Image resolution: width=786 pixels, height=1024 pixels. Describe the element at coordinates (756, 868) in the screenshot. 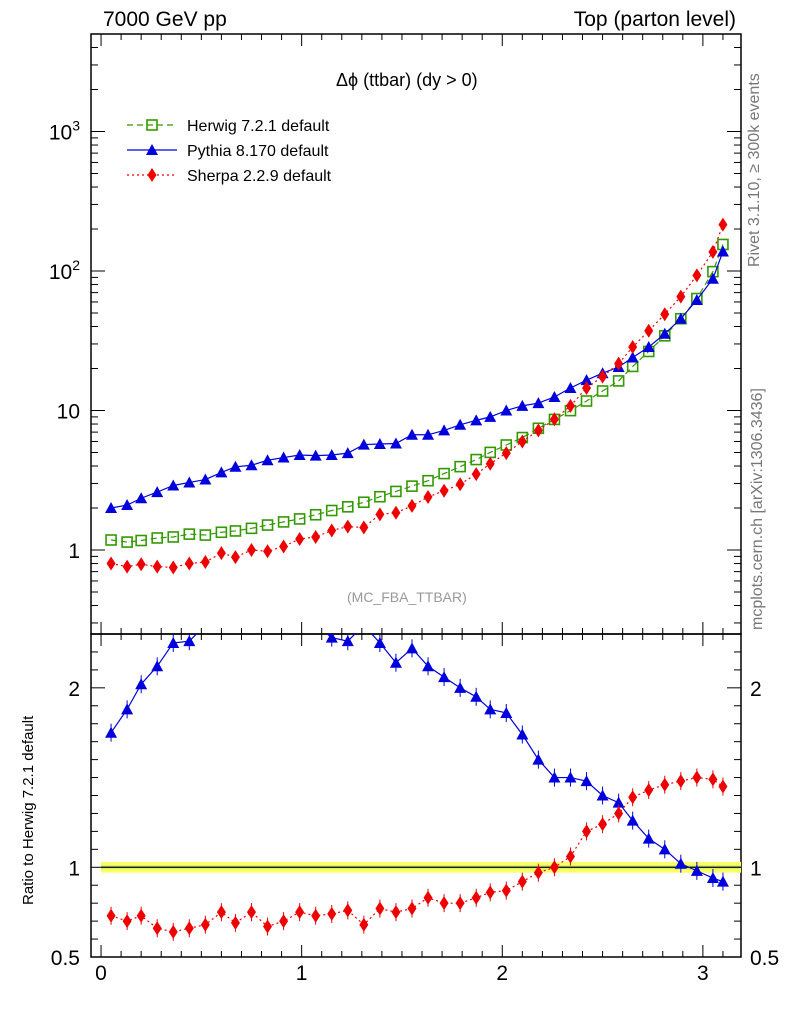

I see `ratio-y-tick-label-right: 1` at that location.